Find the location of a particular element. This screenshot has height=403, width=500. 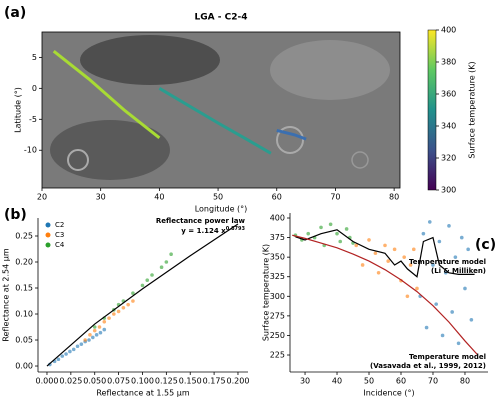

legend-label: C2 is located at coordinates (59, 225).